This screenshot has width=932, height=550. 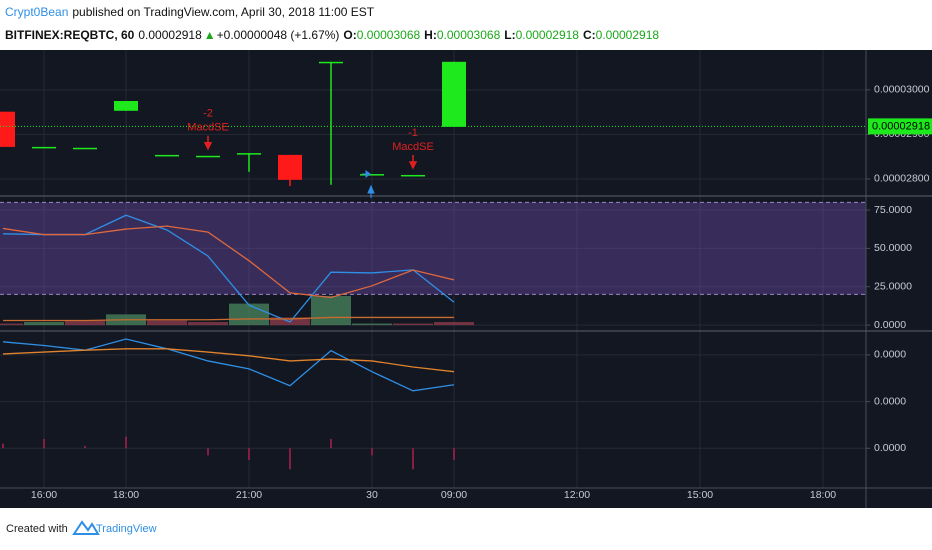 What do you see at coordinates (589, 35) in the screenshot?
I see `ohlc-key: C:` at bounding box center [589, 35].